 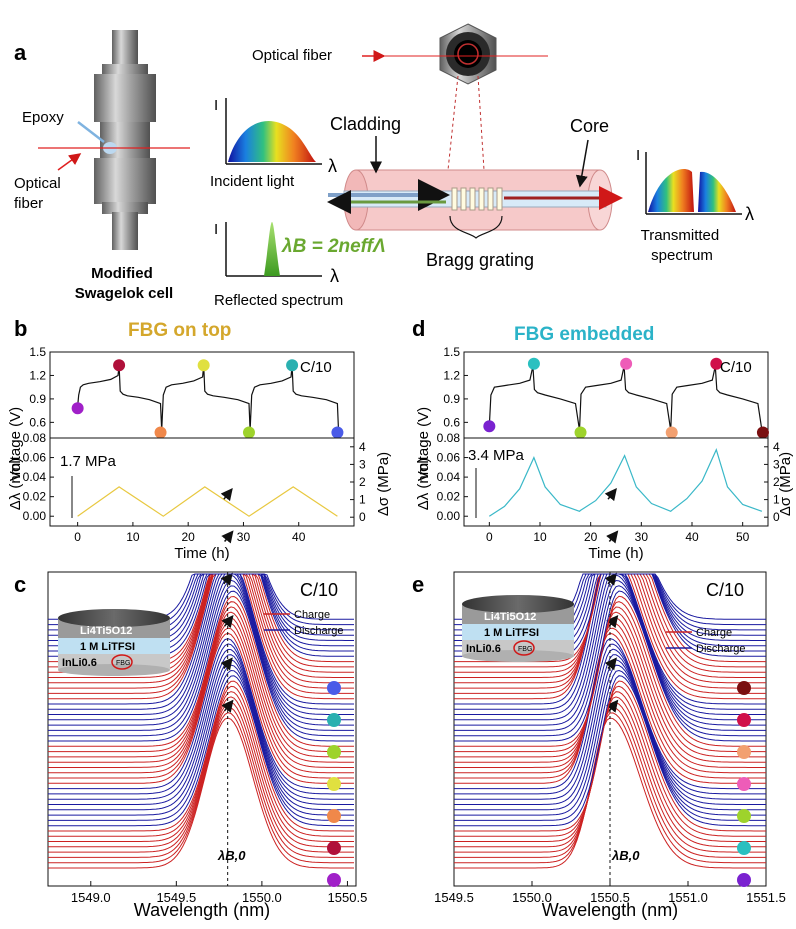 What do you see at coordinates (725, 590) in the screenshot?
I see `panel-e-rate: C/10` at bounding box center [725, 590].